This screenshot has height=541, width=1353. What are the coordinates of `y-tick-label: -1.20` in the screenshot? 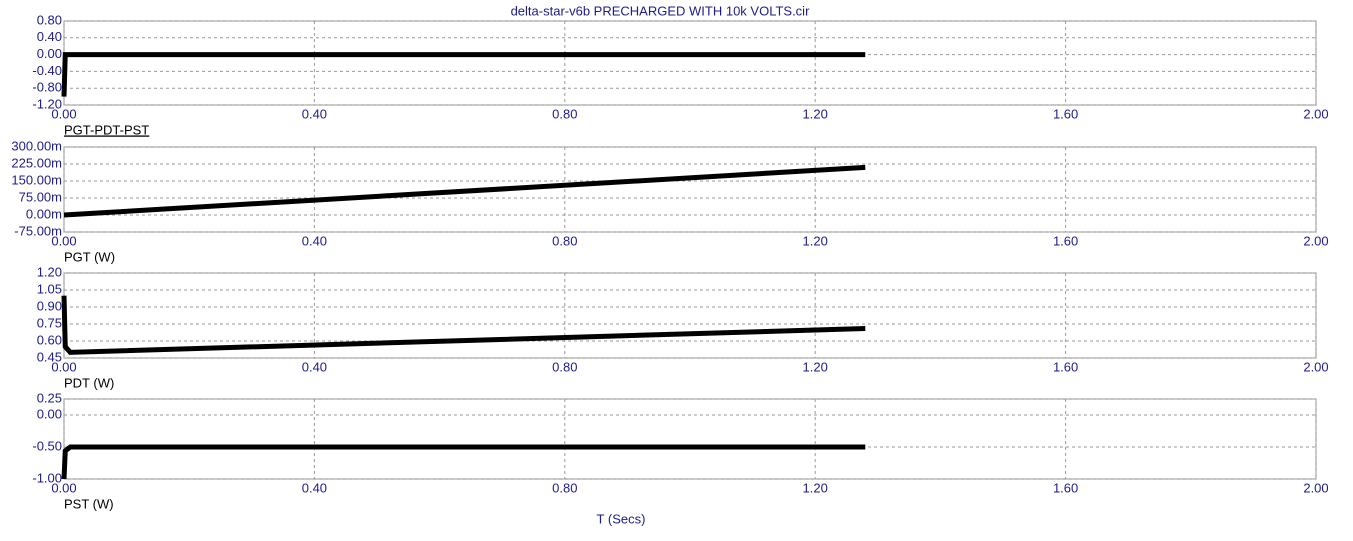 It's located at (47, 103).